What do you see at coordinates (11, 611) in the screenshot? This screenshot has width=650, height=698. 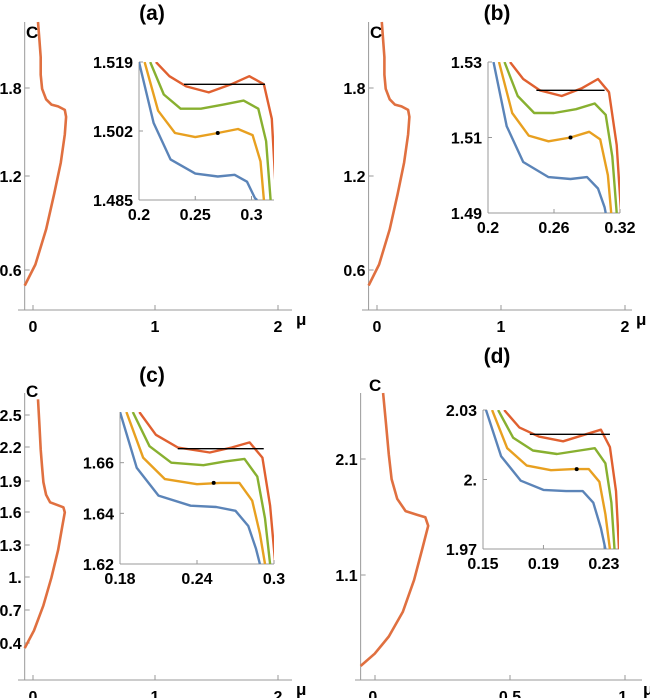 I see `y-tick-label: 0.7` at bounding box center [11, 611].